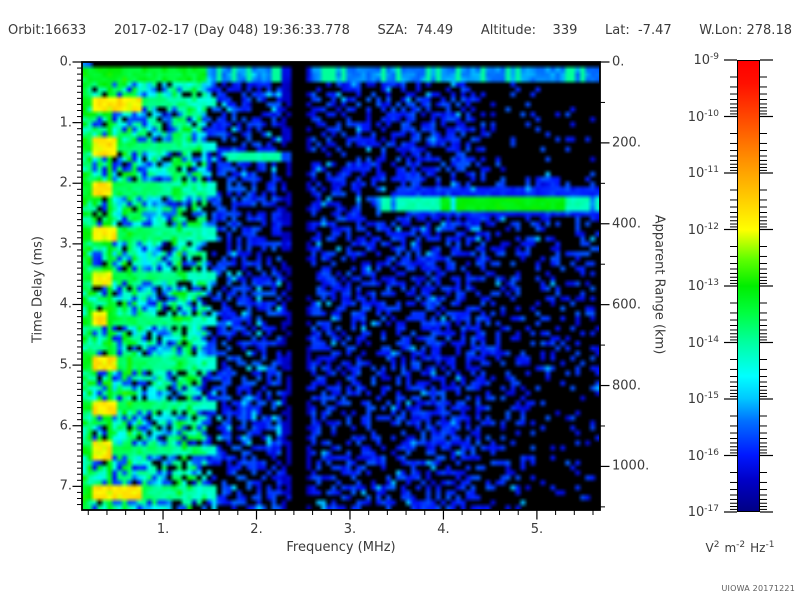 This screenshot has width=800, height=600. Describe the element at coordinates (703, 512) in the screenshot. I see `colorbar-tick-label: 10-17` at that location.